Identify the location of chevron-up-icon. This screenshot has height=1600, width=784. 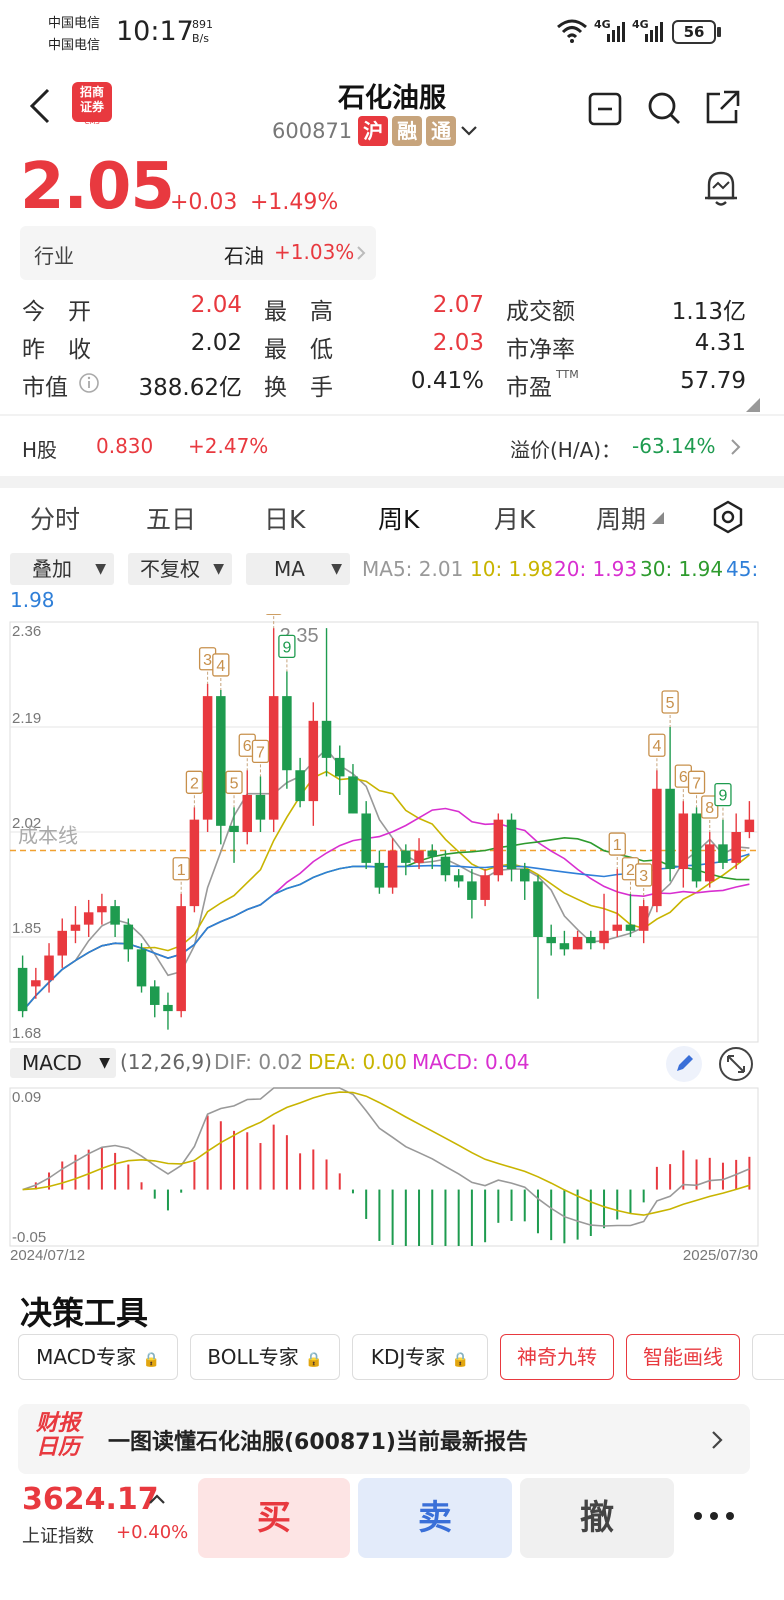
(157, 1499).